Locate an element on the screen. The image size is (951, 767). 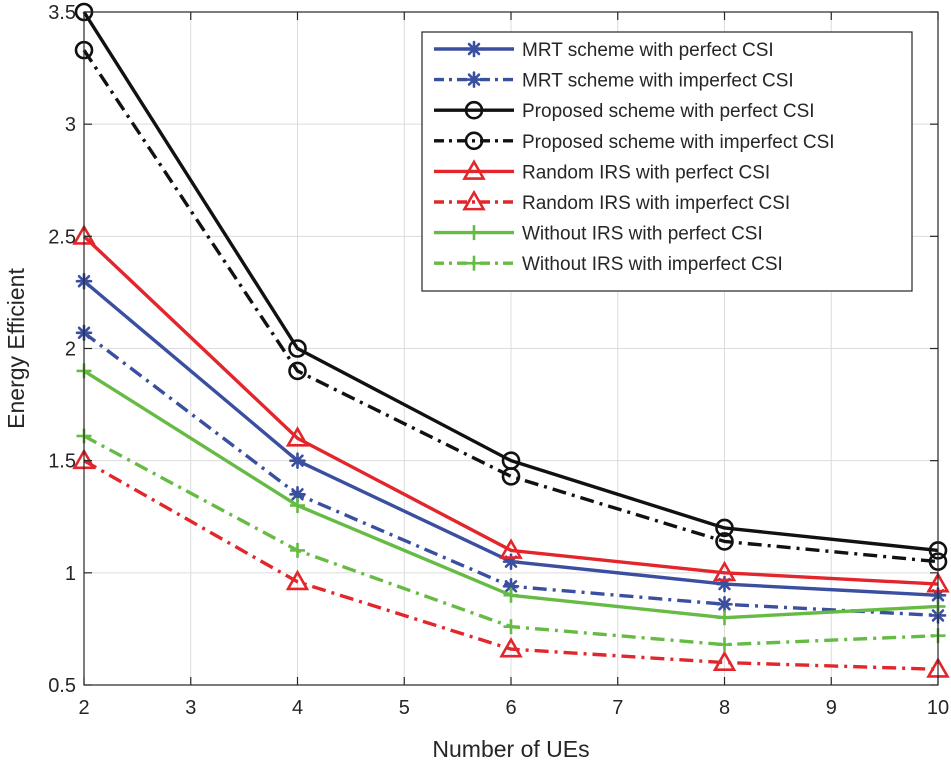
x-tick-label: 9 is located at coordinates (831, 708).